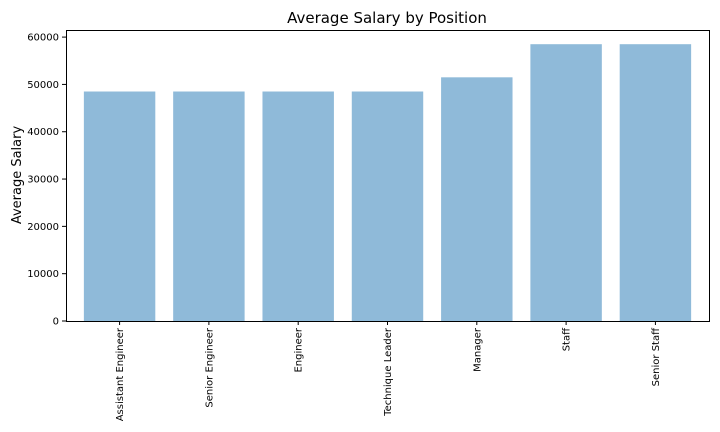  Describe the element at coordinates (43, 132) in the screenshot. I see `y-tick-label: 40000` at that location.